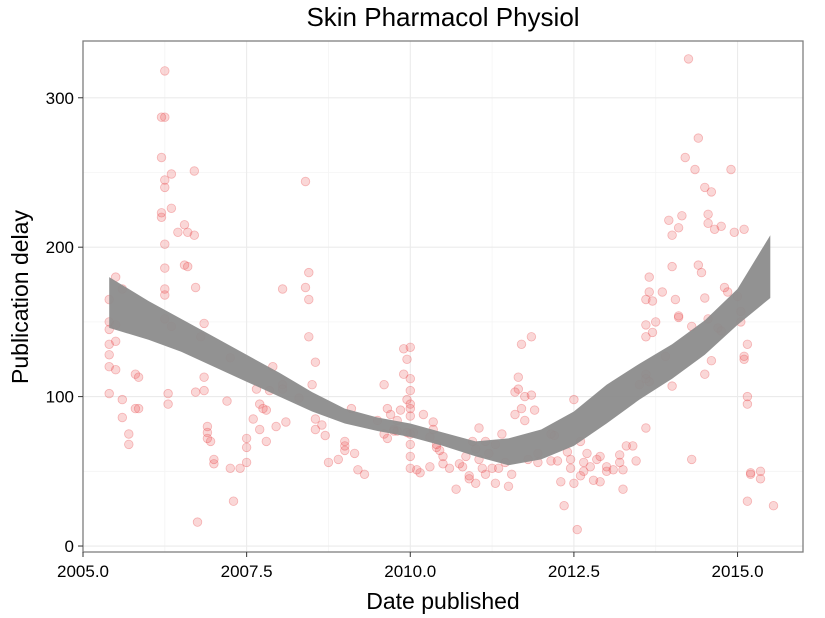  Describe the element at coordinates (60, 397) in the screenshot. I see `y-tick-label: 100` at that location.